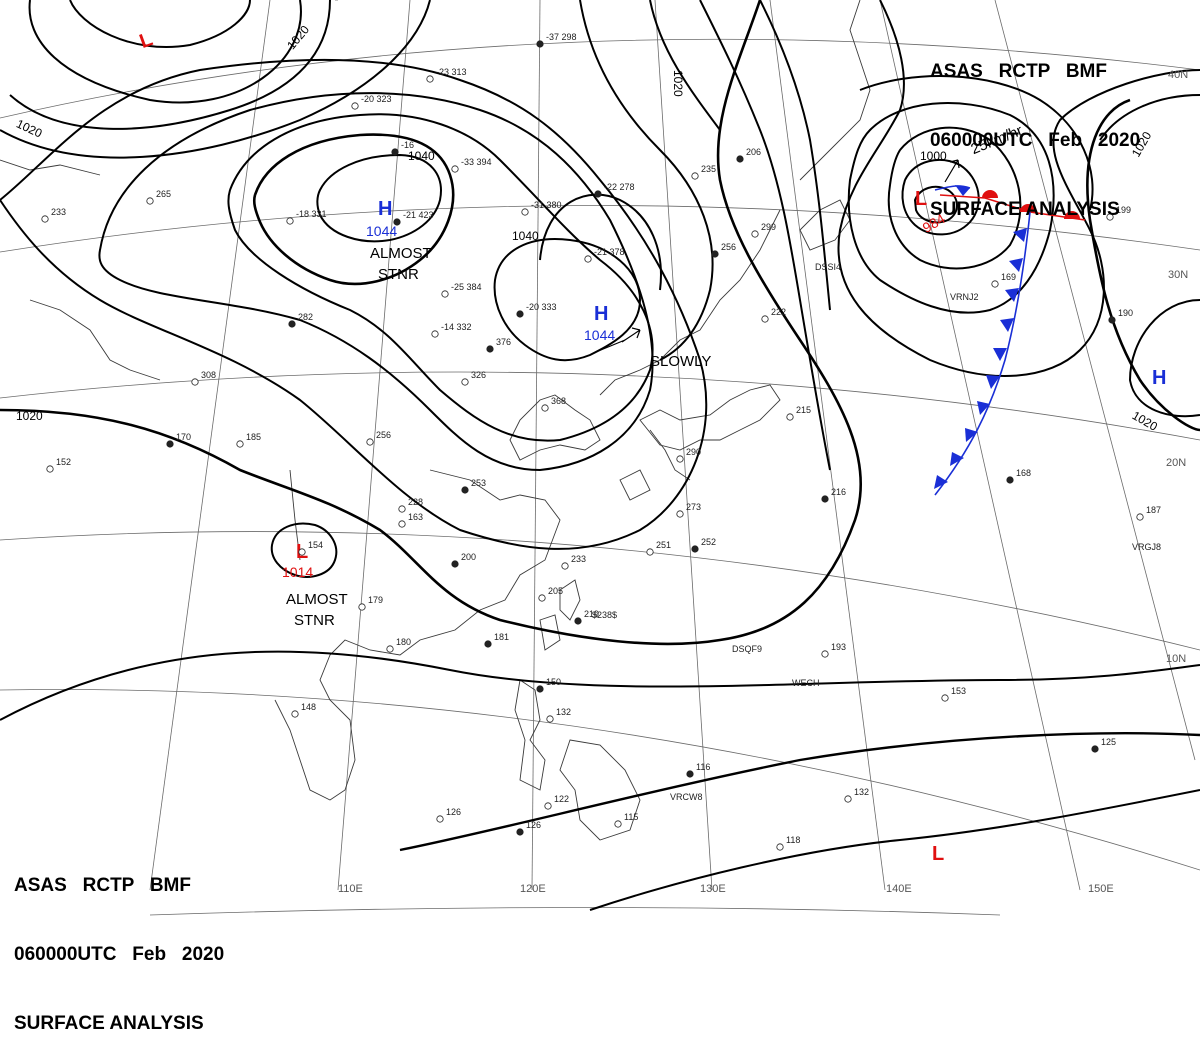 This screenshot has height=1058, width=1200. Describe the element at coordinates (453, 812) in the screenshot. I see `station-value: 126` at that location.